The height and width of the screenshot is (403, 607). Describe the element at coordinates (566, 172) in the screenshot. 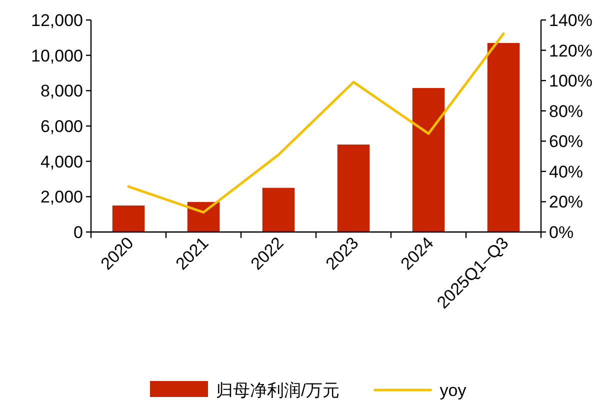

I see `y2-tick-label: 40%` at that location.